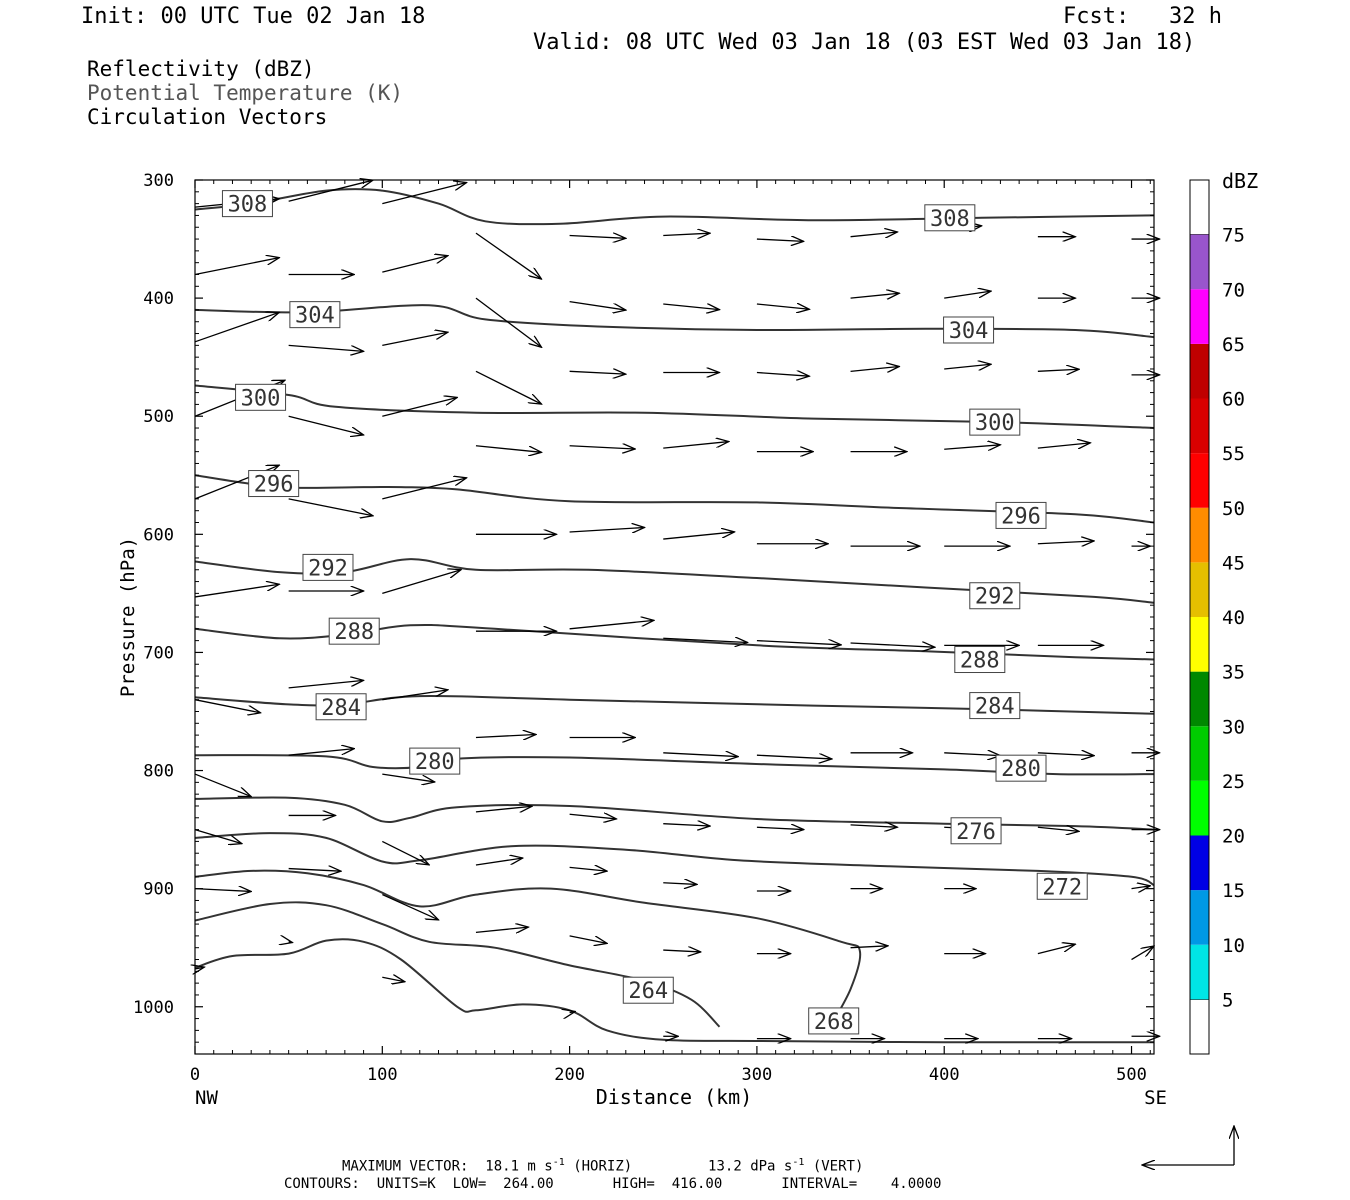 This screenshot has width=1350, height=1200. I want to click on y-axis-label: Pressure (hPa), so click(128, 617).